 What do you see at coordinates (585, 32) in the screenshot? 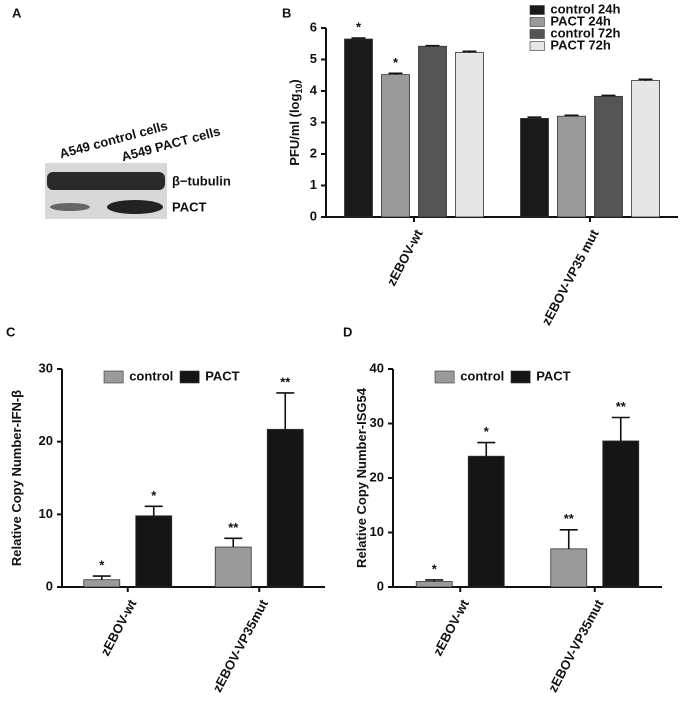
I see `legend-label: control 72h` at bounding box center [585, 32].